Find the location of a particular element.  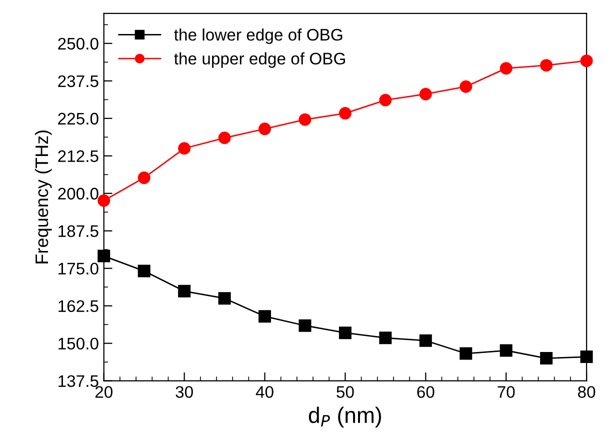

legend-label: the upper edge of OBG is located at coordinates (259, 60).